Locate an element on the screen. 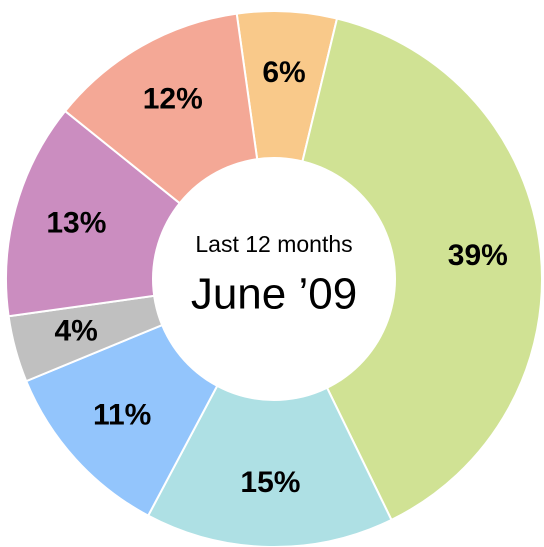 This screenshot has width=544, height=547. value-label: 15% is located at coordinates (270, 482).